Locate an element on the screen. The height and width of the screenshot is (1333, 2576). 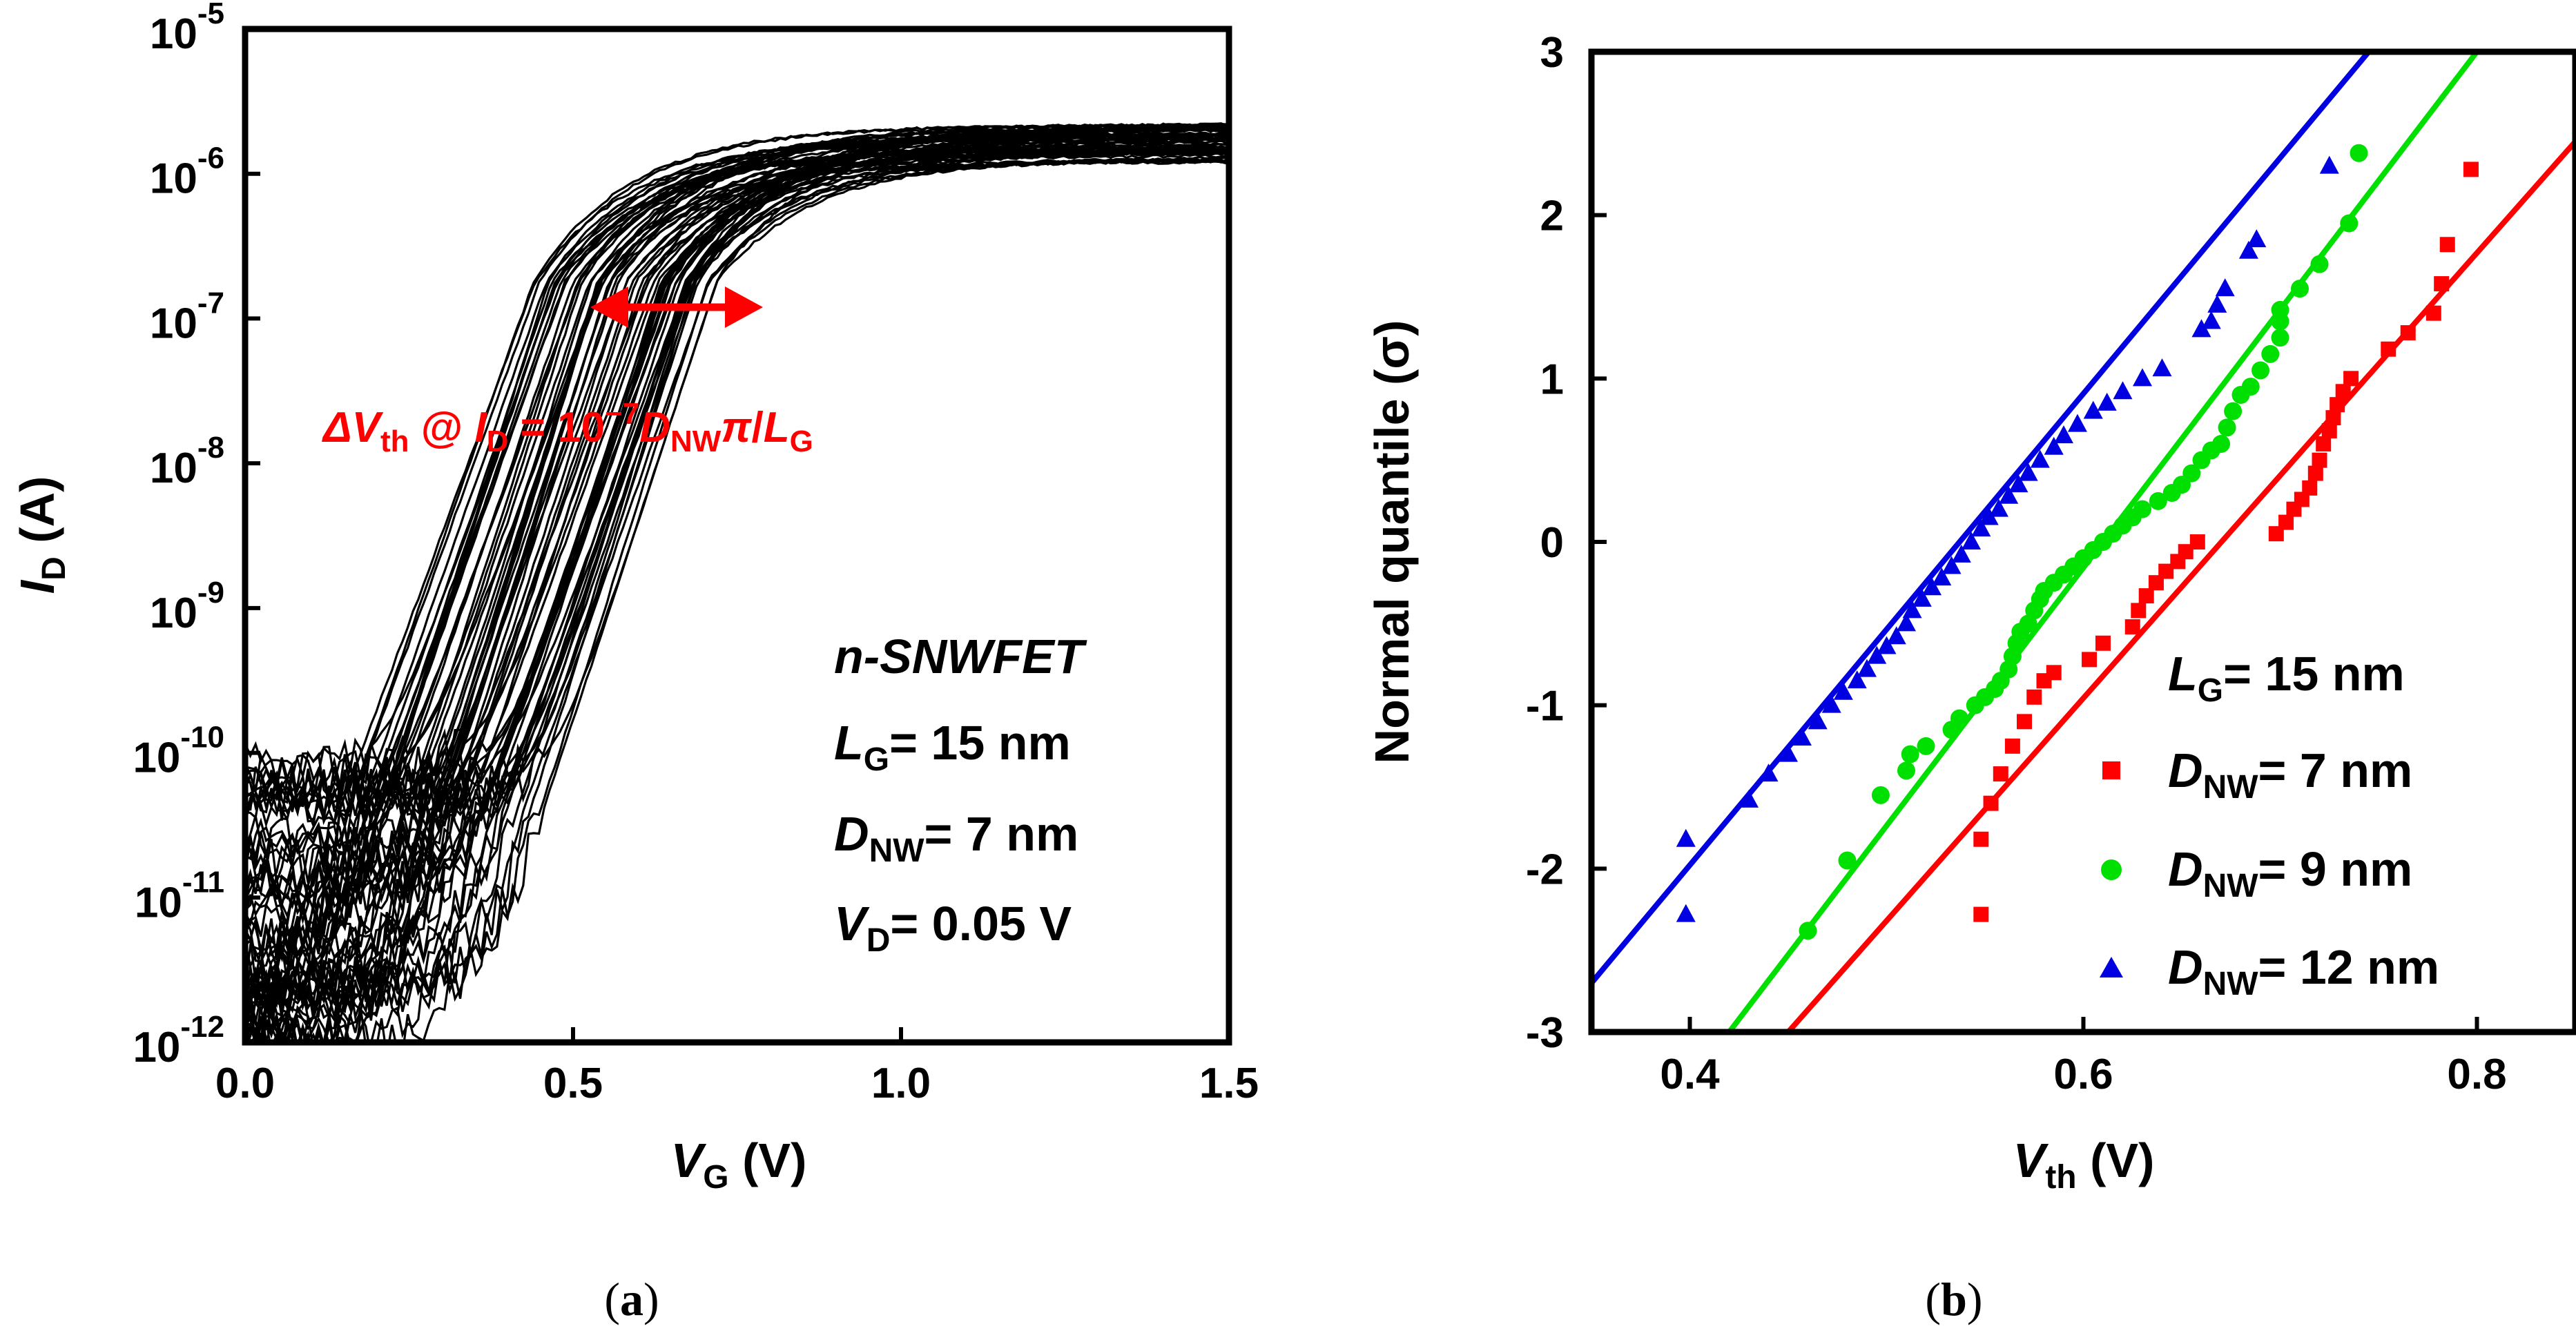
b-y-tick-label: -3 is located at coordinates (1545, 1033).